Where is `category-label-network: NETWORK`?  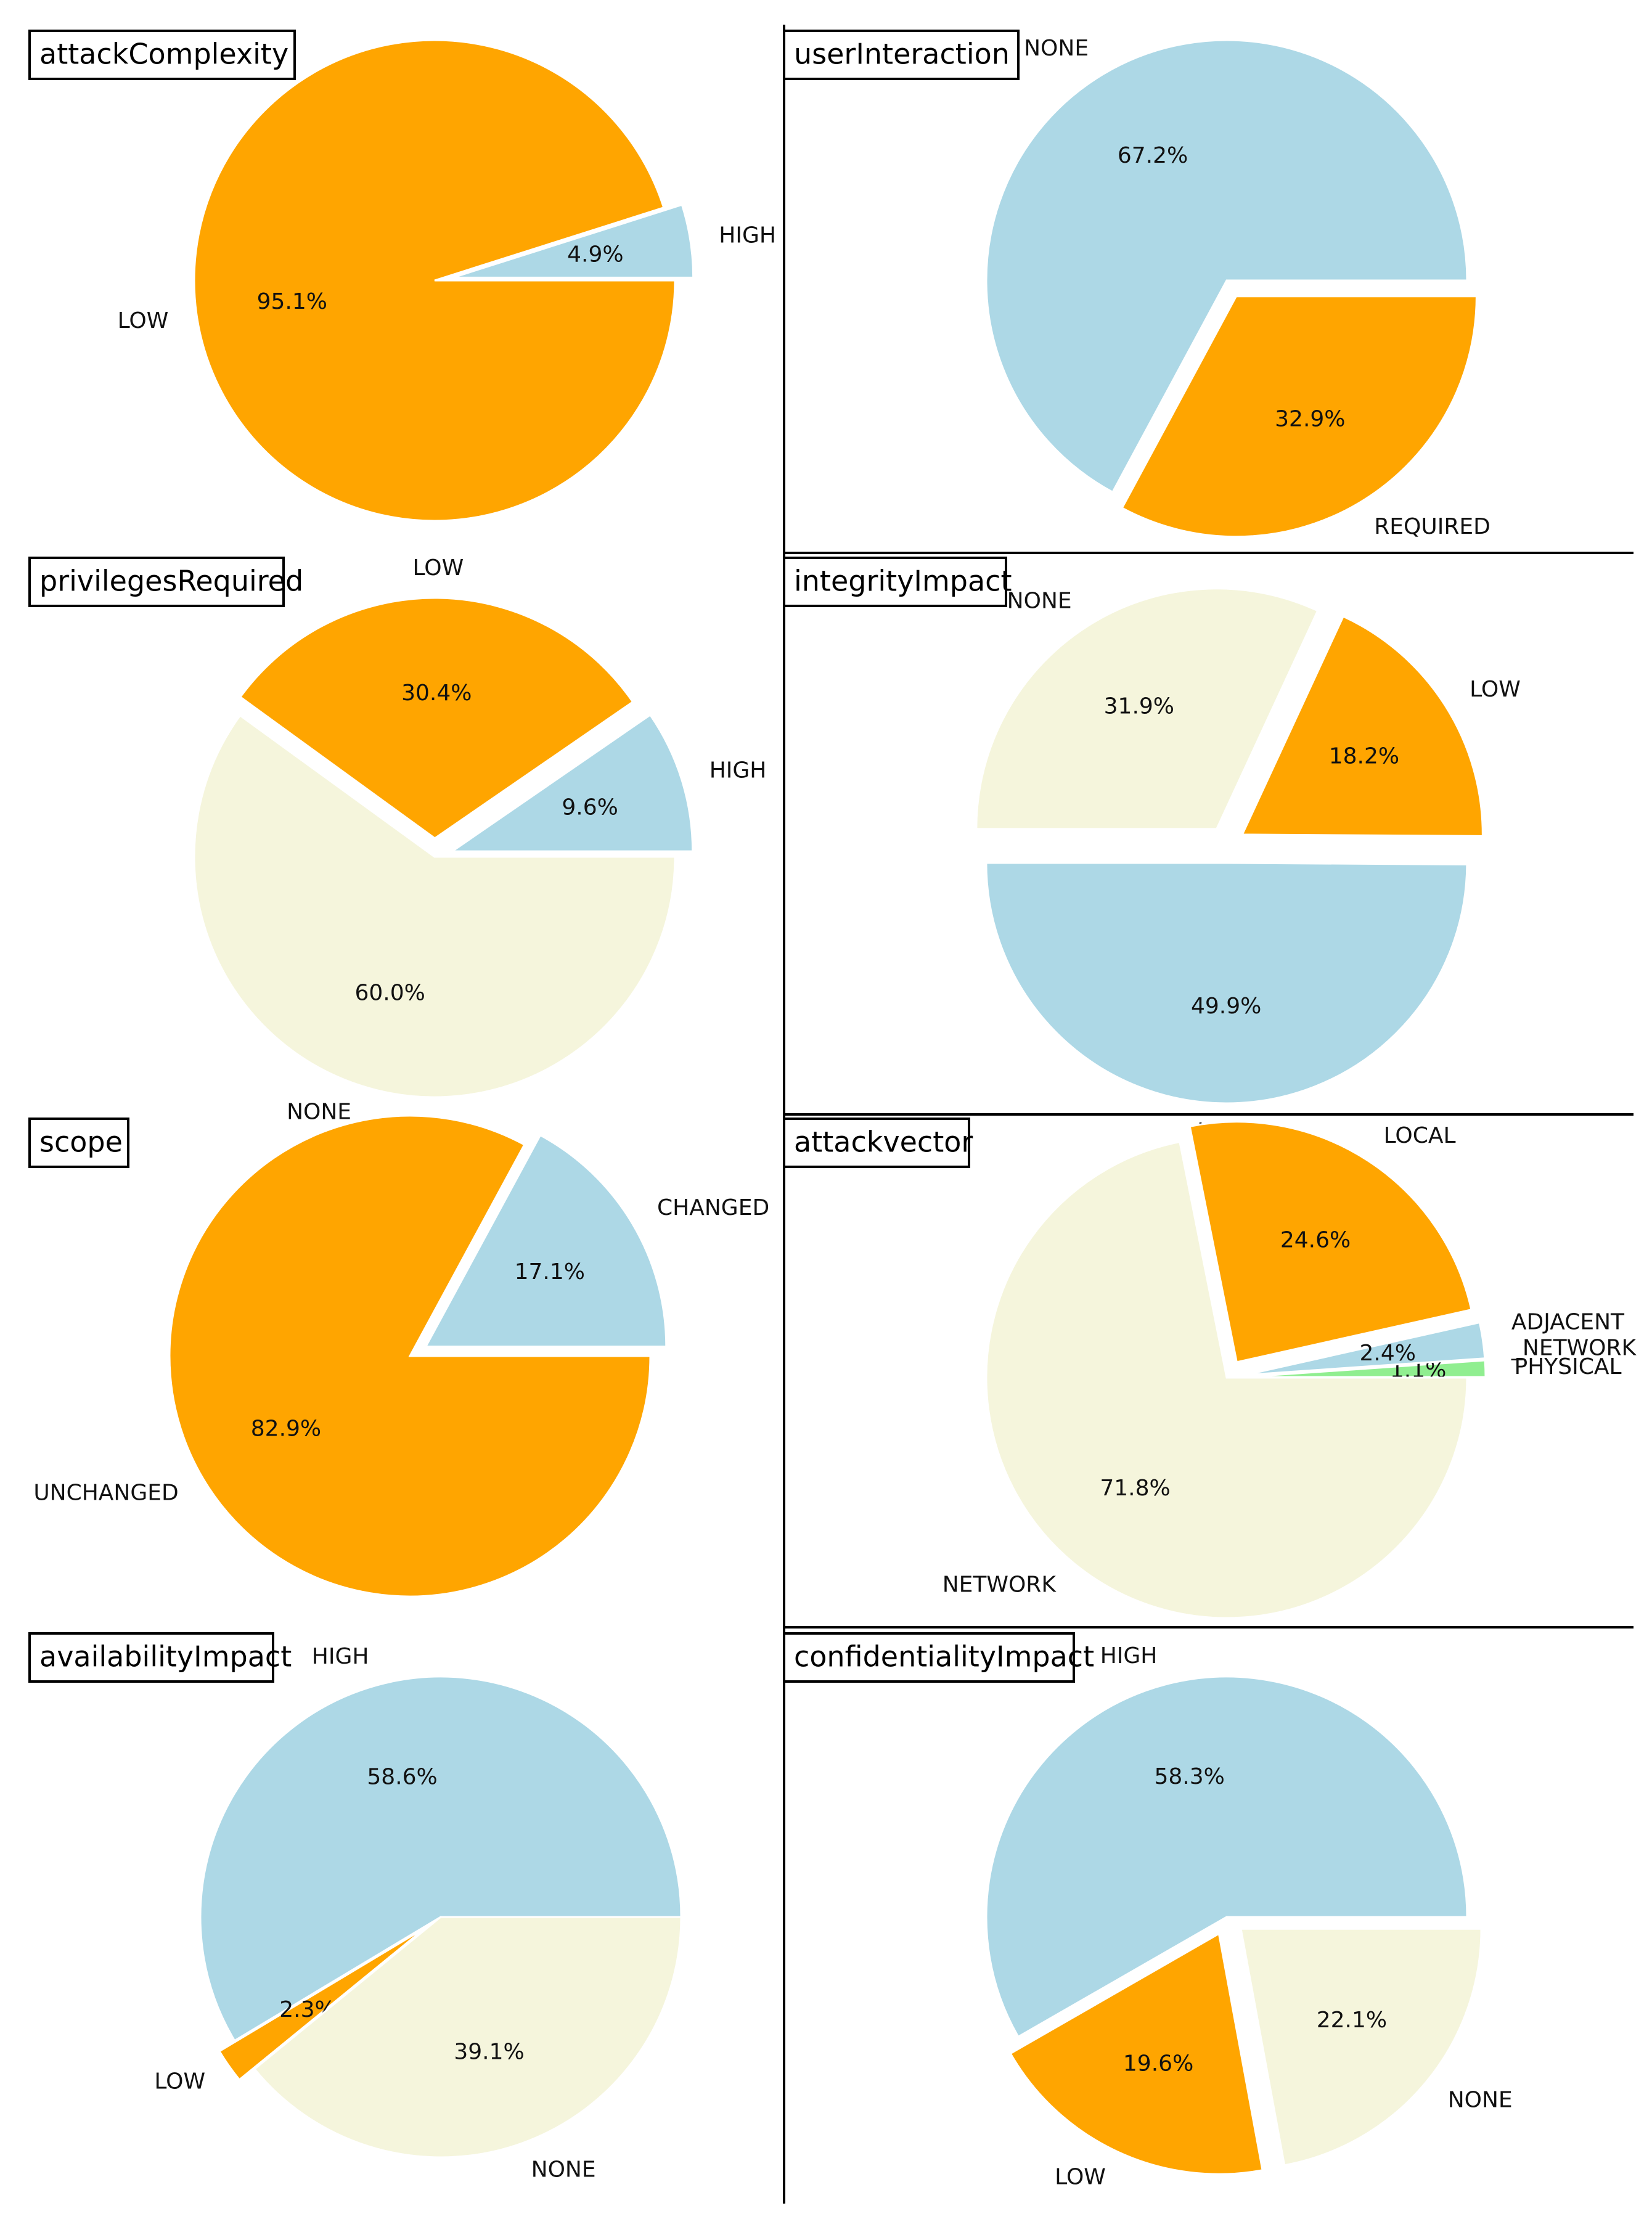
category-label-network: NETWORK is located at coordinates (1000, 1585).